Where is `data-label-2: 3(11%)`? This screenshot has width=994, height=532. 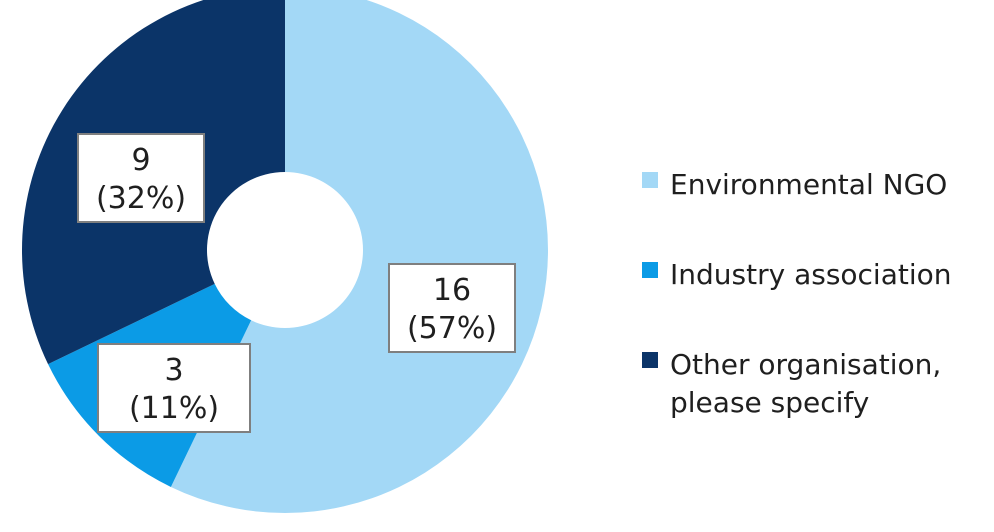
data-label-2: 3(11%) is located at coordinates (174, 388).